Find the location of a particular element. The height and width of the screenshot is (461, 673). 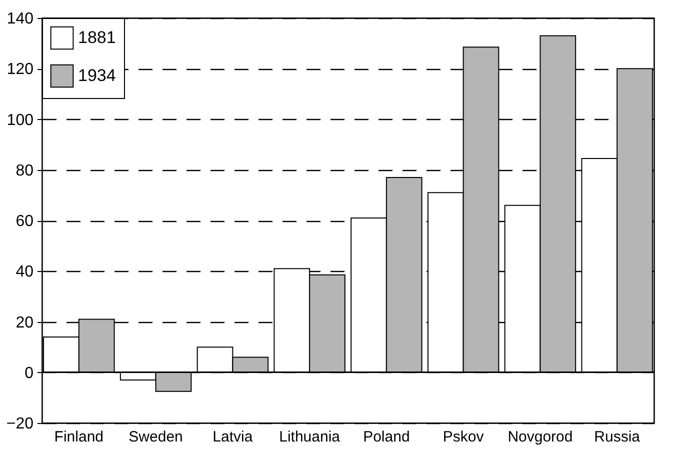

y-tick-label: 40 is located at coordinates (25, 272).